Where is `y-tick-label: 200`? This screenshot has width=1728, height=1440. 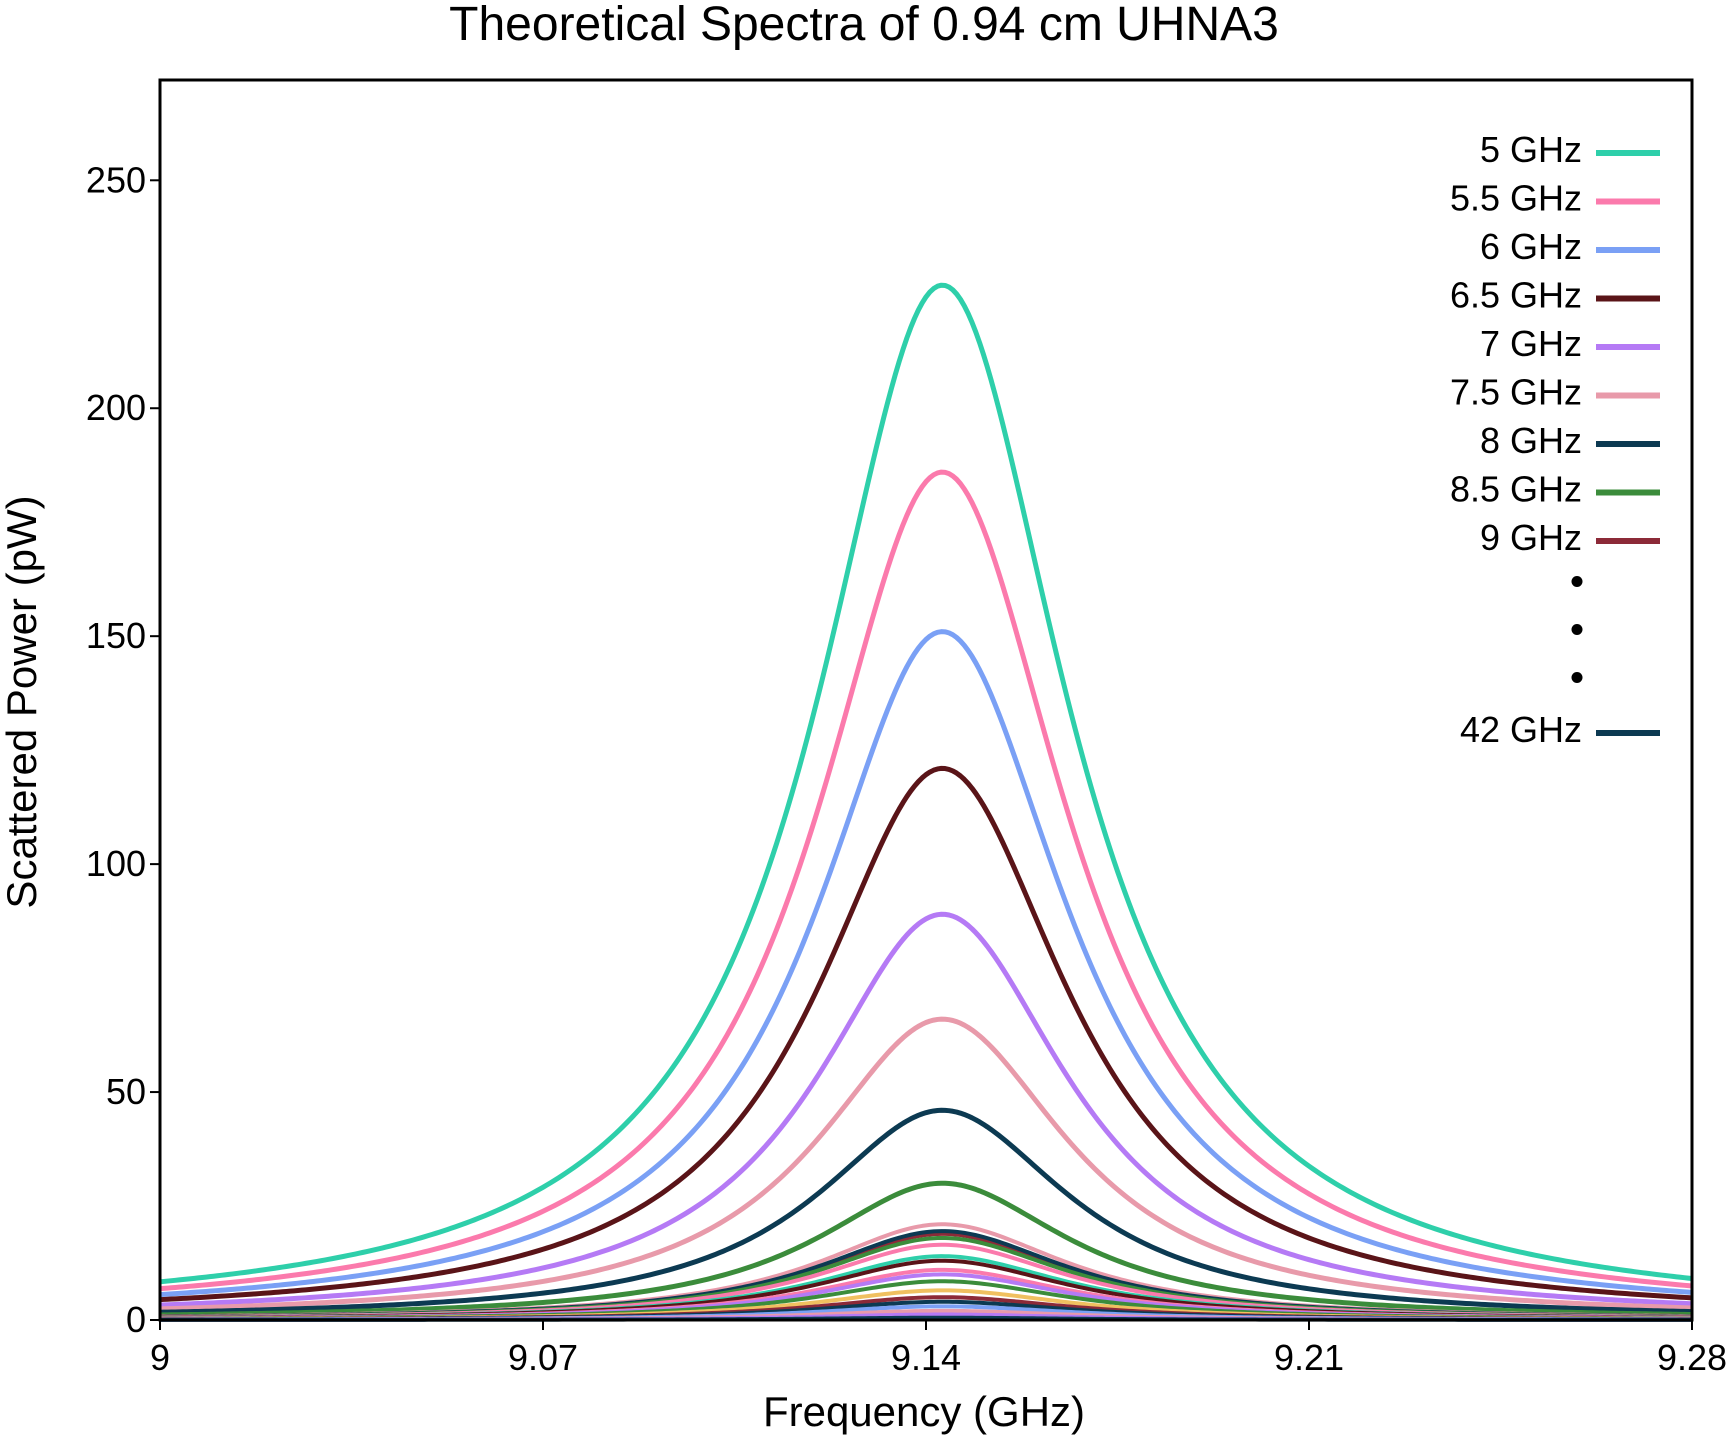 y-tick-label: 200 is located at coordinates (116, 407).